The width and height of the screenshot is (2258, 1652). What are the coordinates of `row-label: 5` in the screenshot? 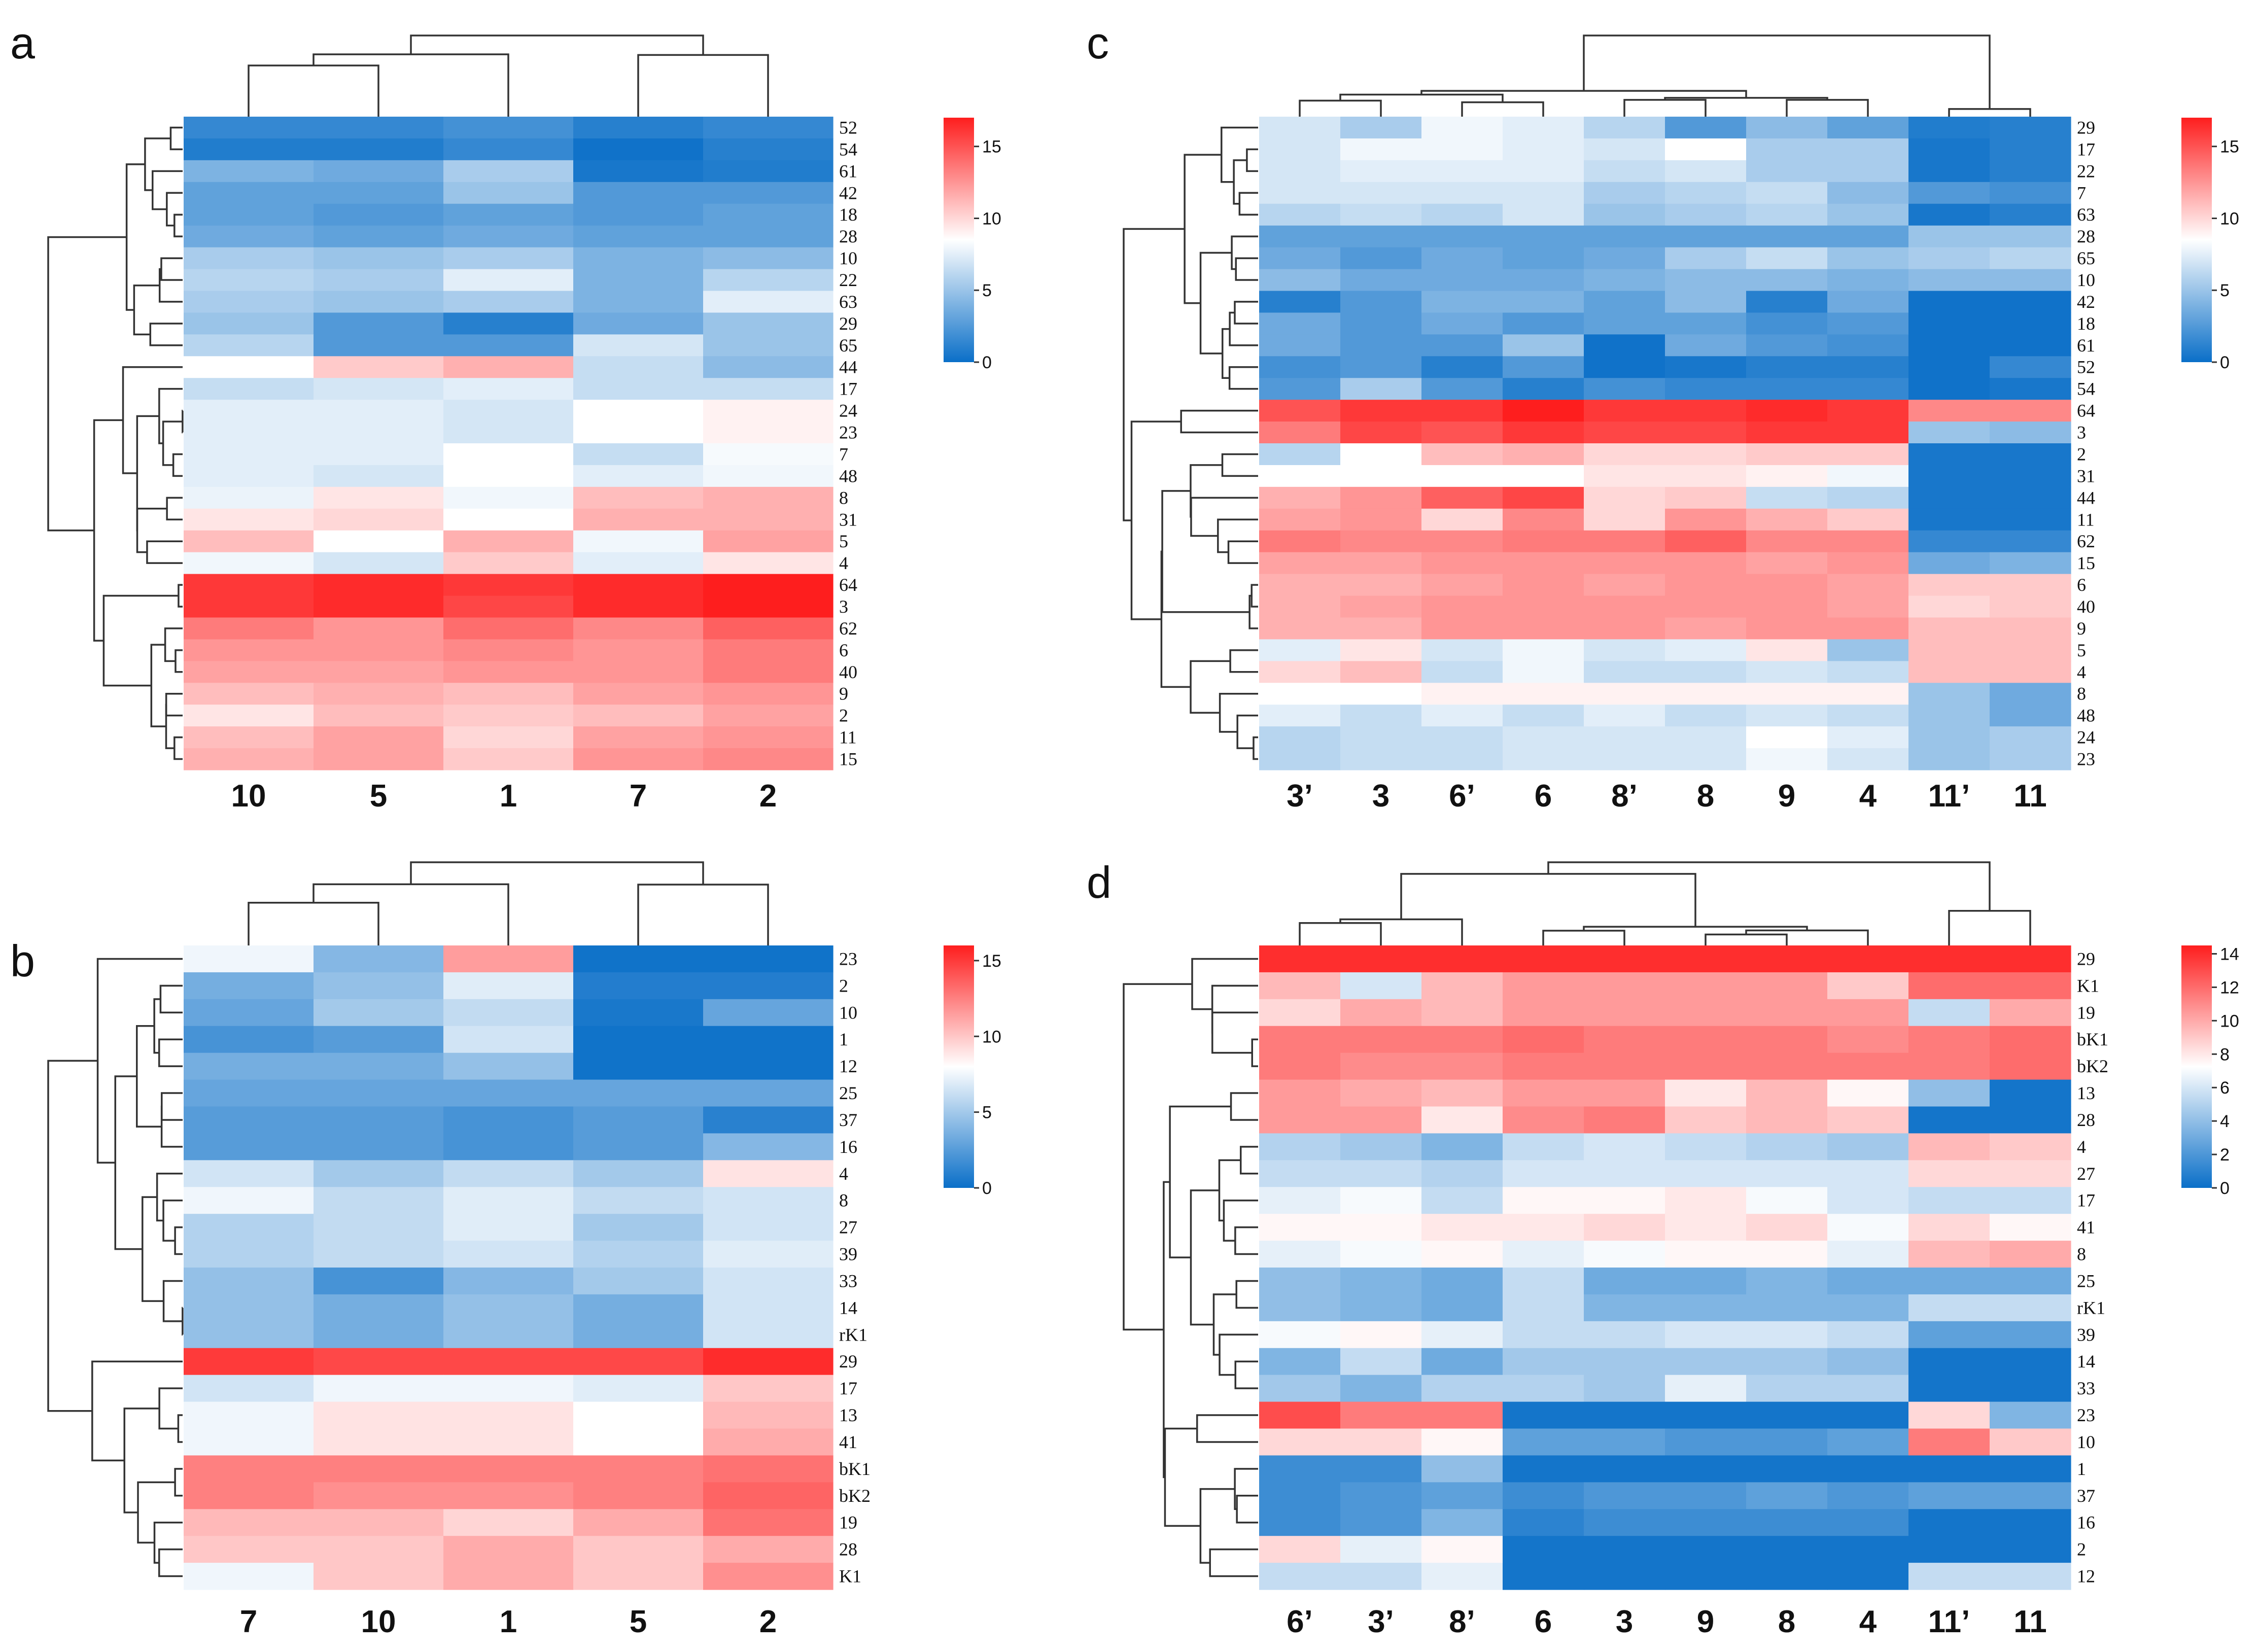 It's located at (844, 541).